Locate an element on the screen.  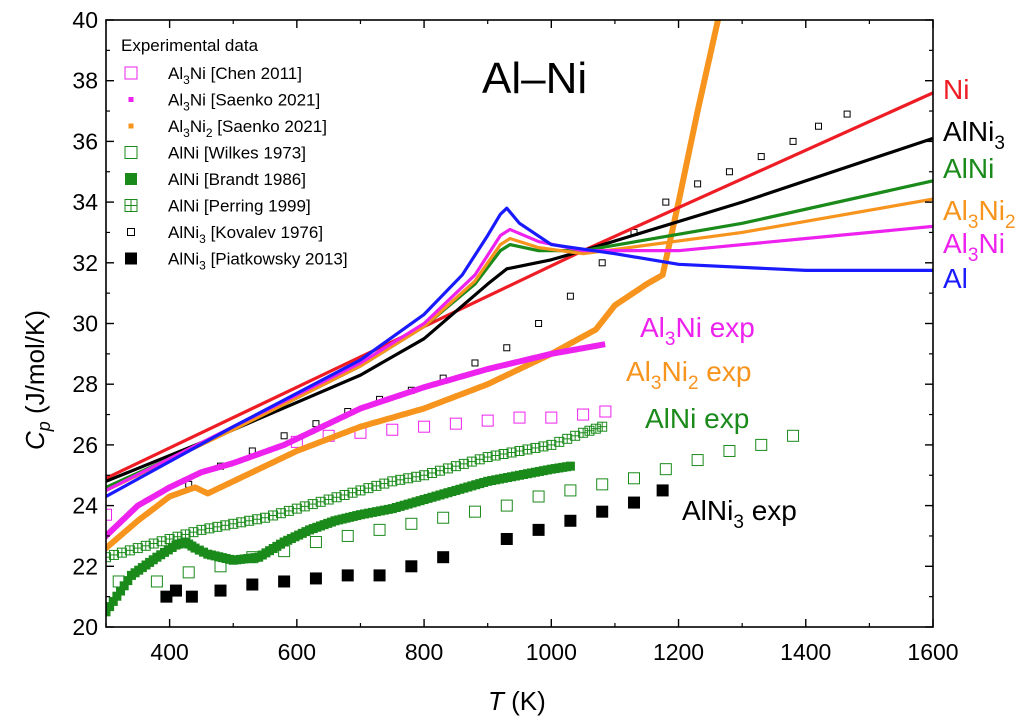
x-axis-label: T (K) is located at coordinates (517, 701).